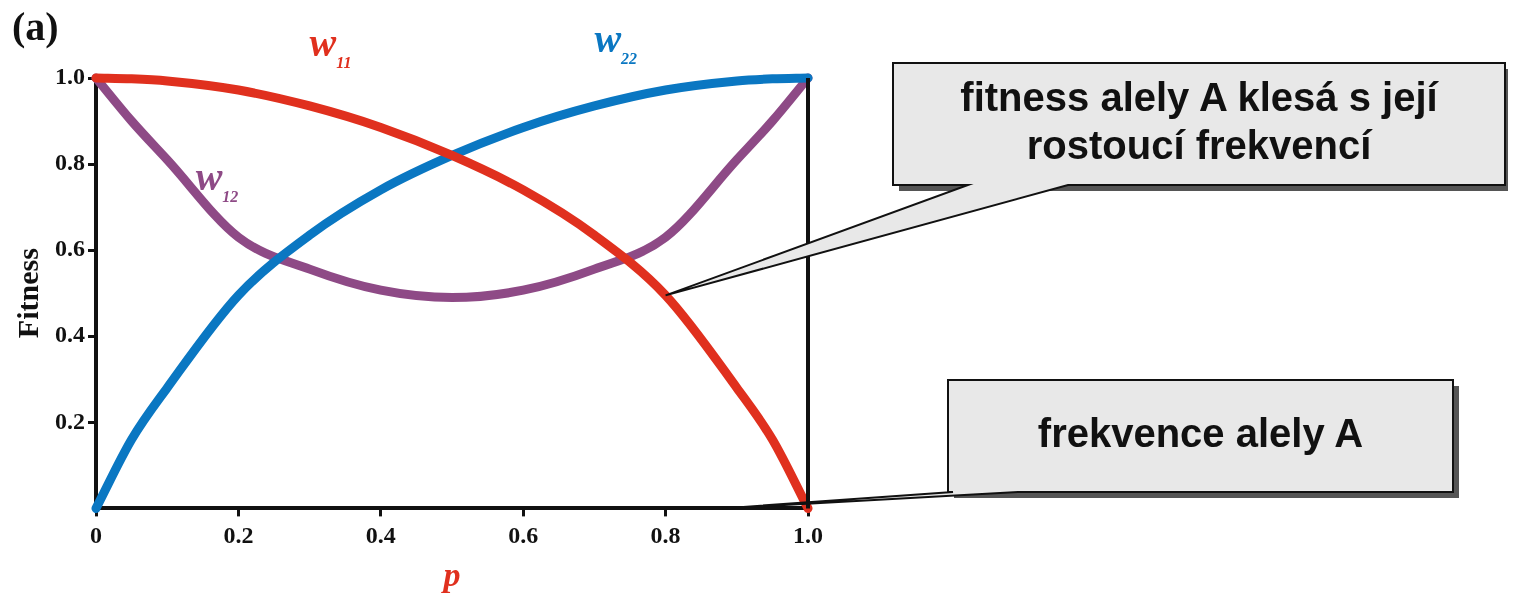 Image resolution: width=1514 pixels, height=606 pixels. Describe the element at coordinates (1200, 121) in the screenshot. I see `text: fitness alely A klesá s její rostoucí frekvencí` at that location.